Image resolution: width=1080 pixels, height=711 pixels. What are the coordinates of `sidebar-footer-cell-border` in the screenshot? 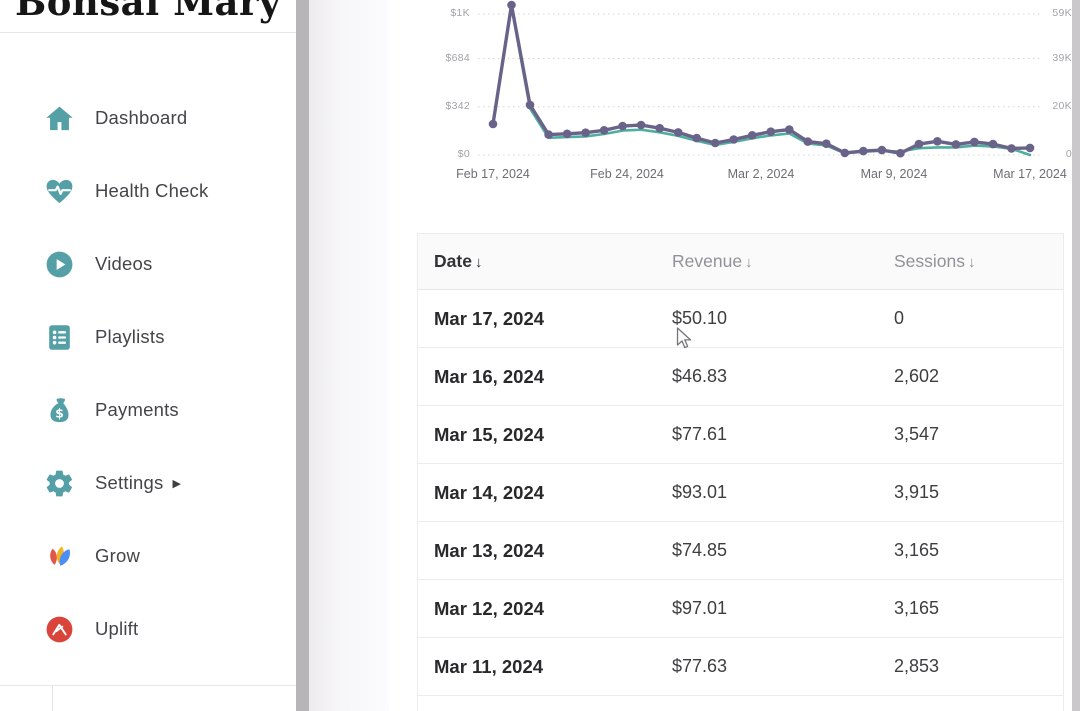 It's located at (52, 698).